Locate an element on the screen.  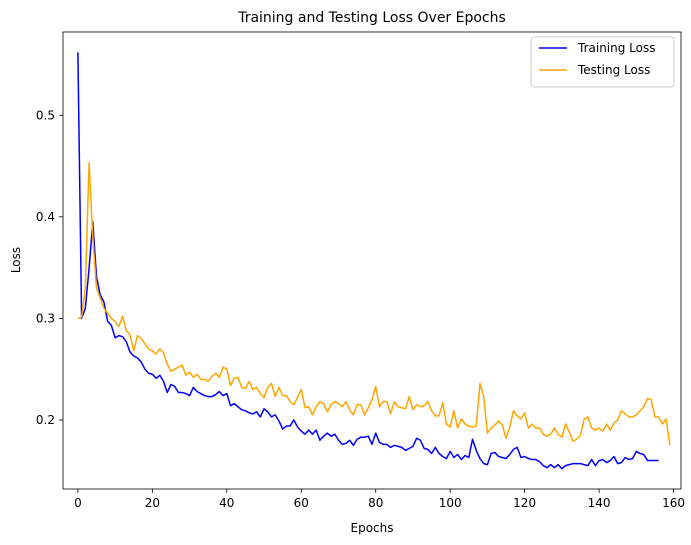
x-tick-label: 140 is located at coordinates (599, 503).